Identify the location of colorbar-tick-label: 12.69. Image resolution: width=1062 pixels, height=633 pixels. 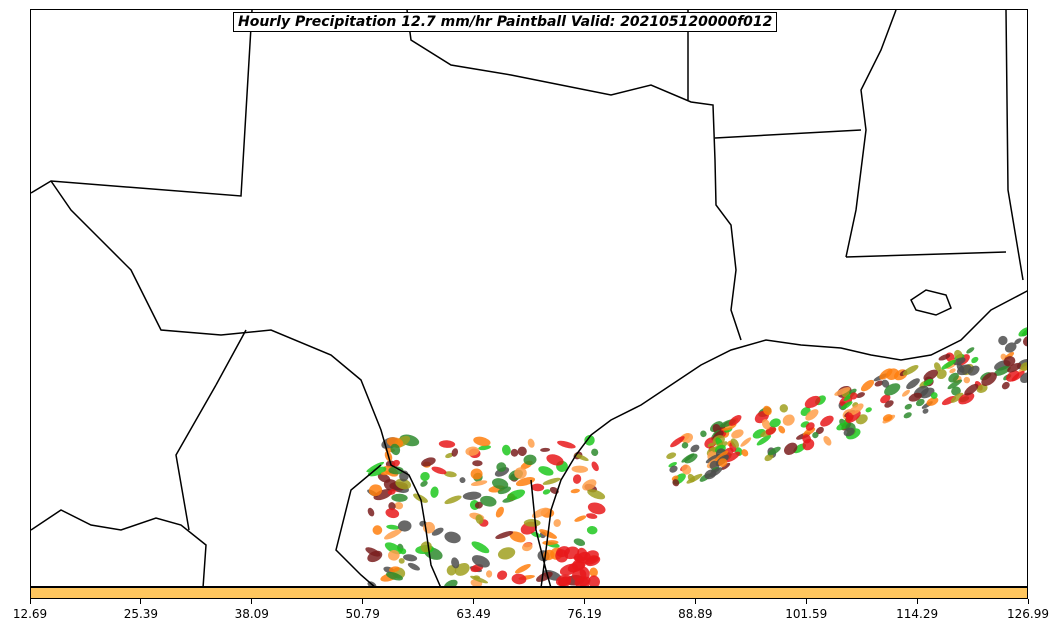
(30, 614).